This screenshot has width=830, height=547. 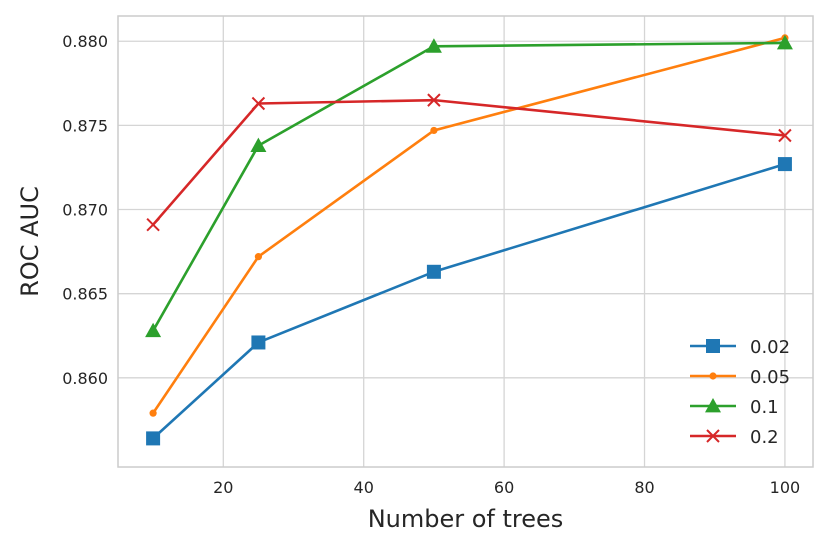 I want to click on legend-item: 0.1, so click(x=734, y=407).